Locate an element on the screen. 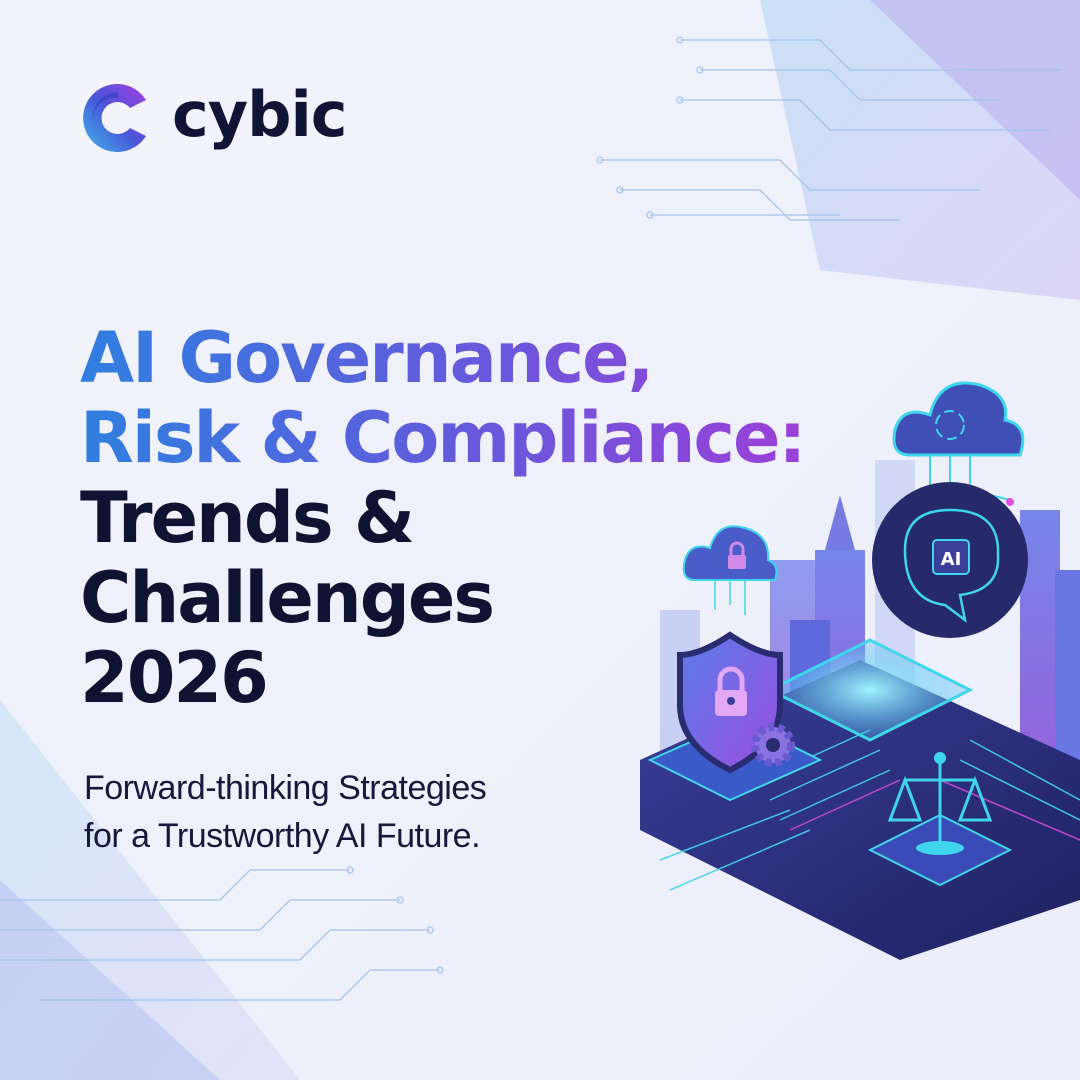 This screenshot has height=1080, width=1080. circuit-lines-top is located at coordinates (828, 128).